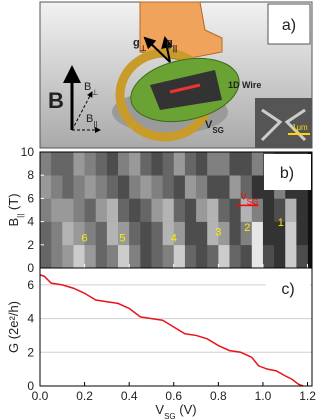 Image resolution: width=325 pixels, height=420 pixels. What do you see at coordinates (263, 396) in the screenshot?
I see `x-tick-label: 1.0` at bounding box center [263, 396].